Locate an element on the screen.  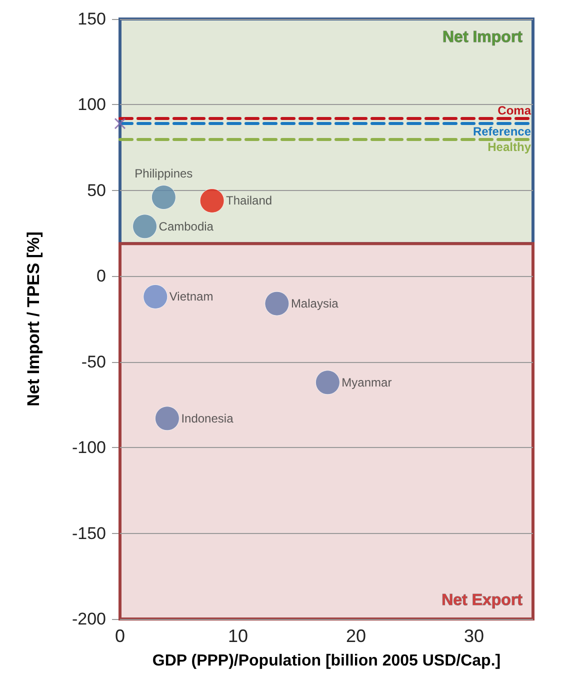
x-tick-label: 20 is located at coordinates (356, 636).